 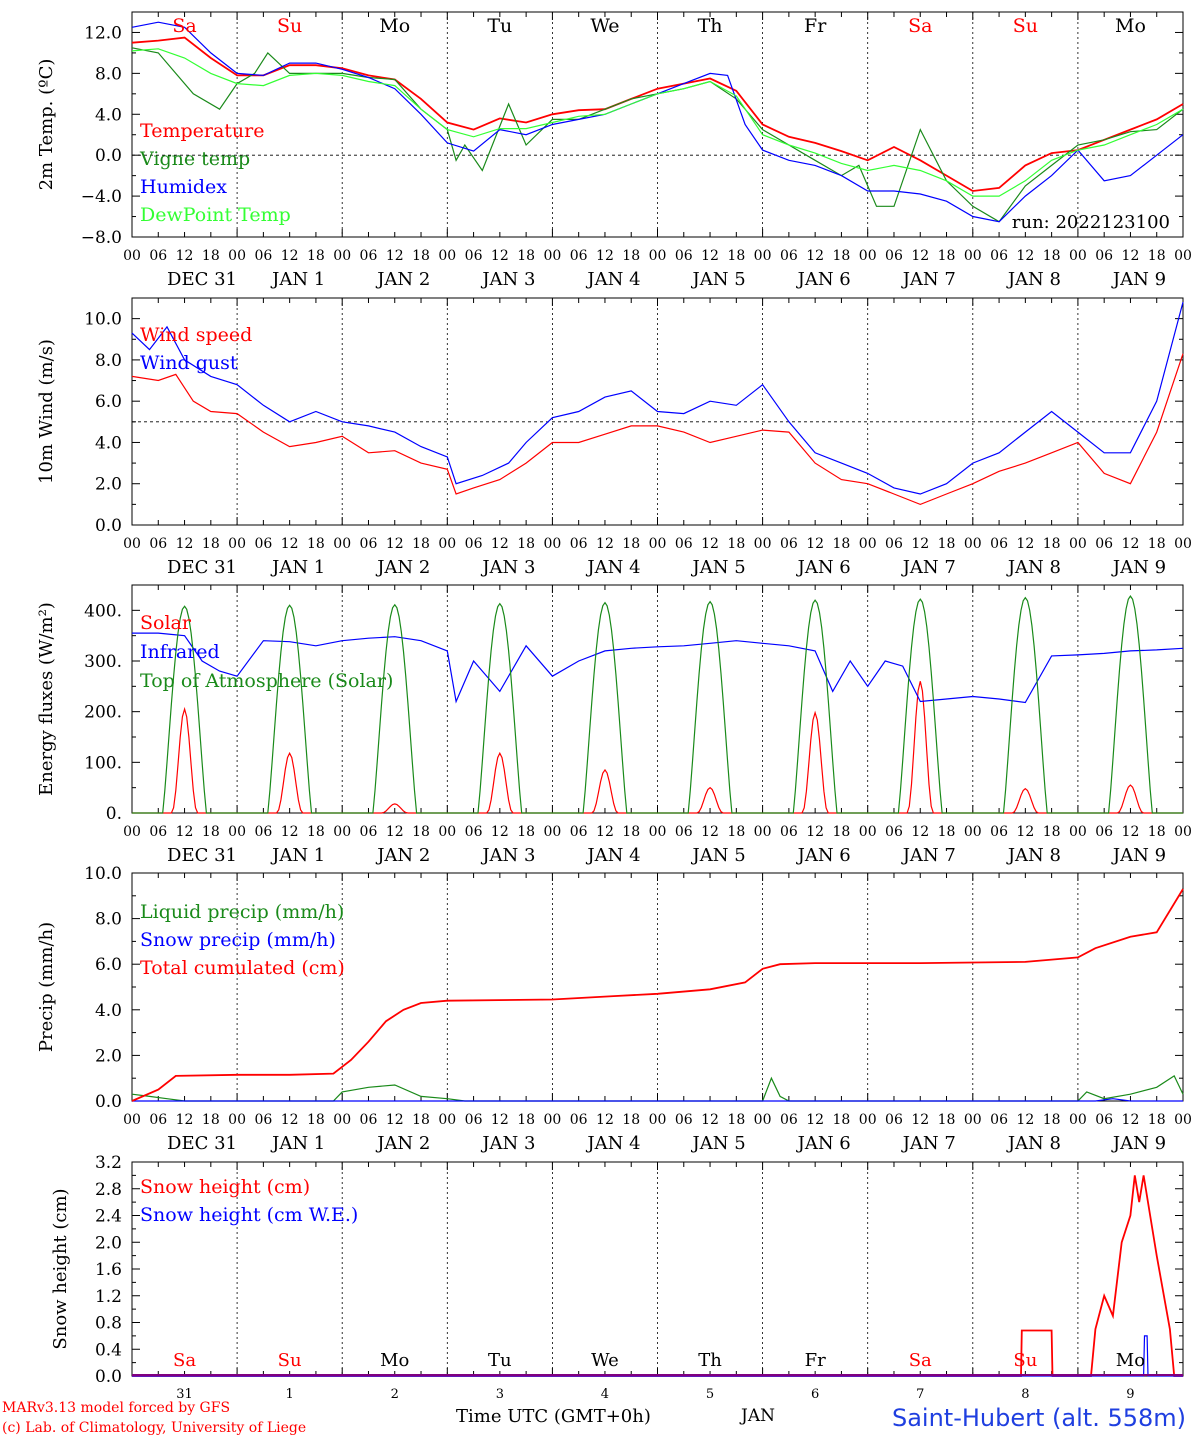 I want to click on weekday-label: Su, so click(x=1025, y=1360).